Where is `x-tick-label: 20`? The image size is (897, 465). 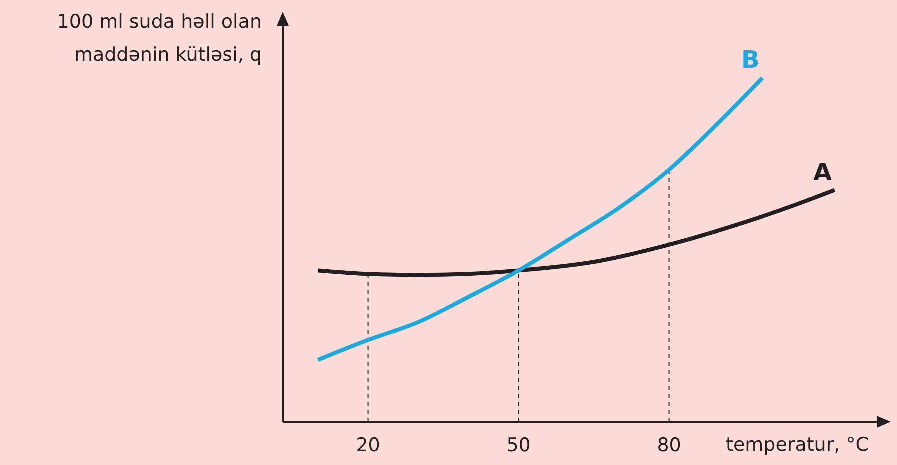
x-tick-label: 20 is located at coordinates (368, 445).